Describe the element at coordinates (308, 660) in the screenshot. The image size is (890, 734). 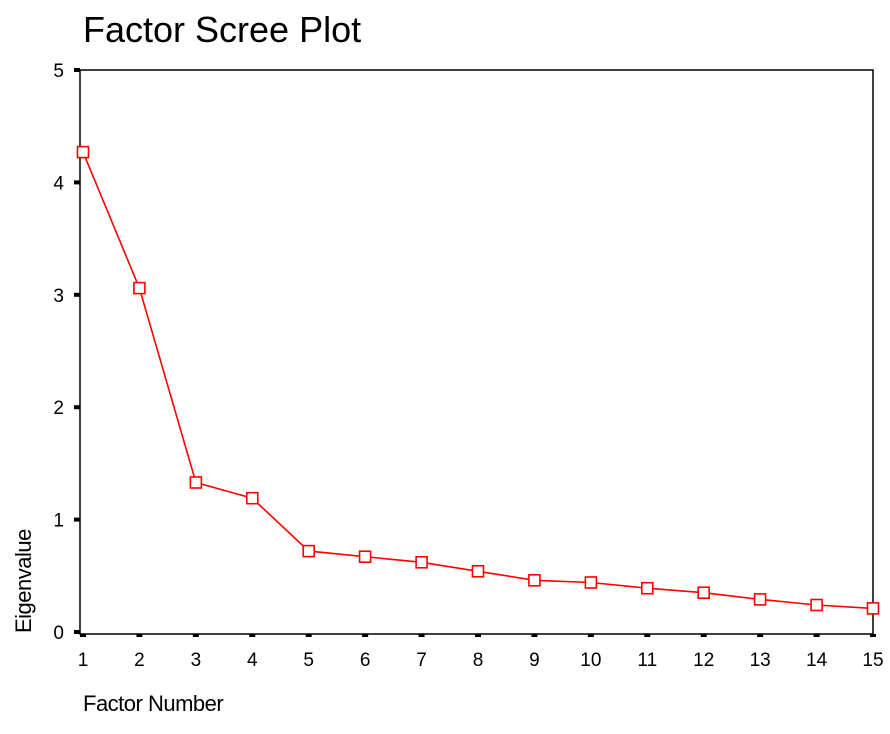
I see `x-tick-label: 5` at that location.